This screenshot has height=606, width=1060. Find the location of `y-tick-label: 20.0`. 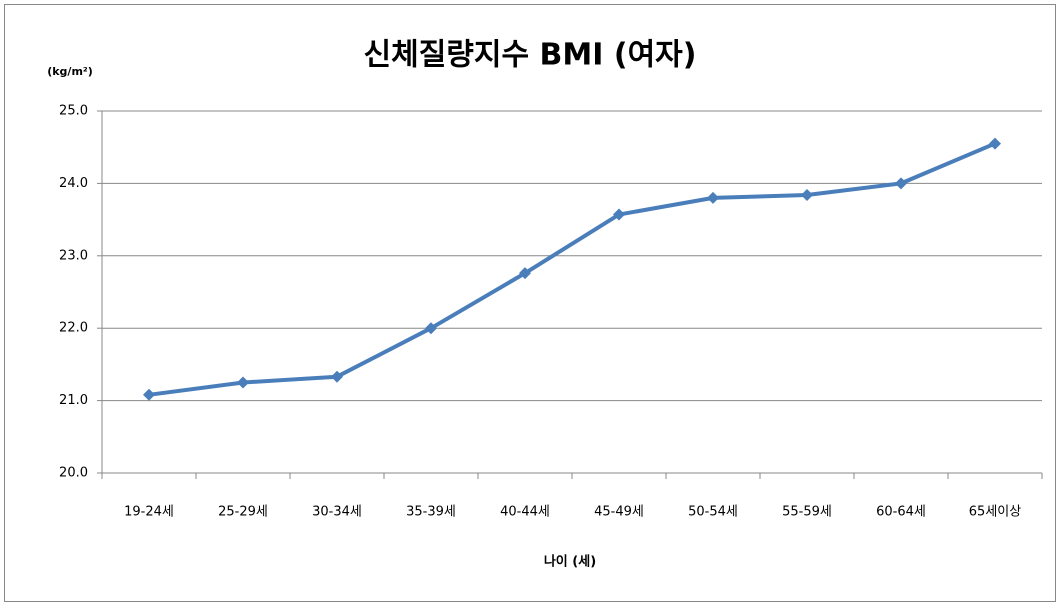

y-tick-label: 20.0 is located at coordinates (73, 473).